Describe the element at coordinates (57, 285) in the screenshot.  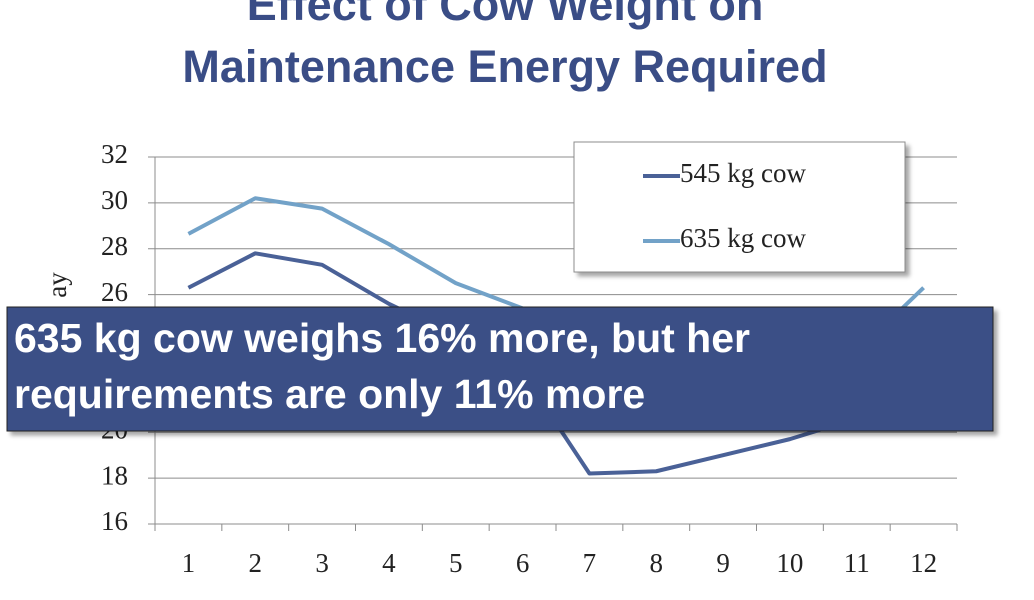
I see `y-axis-label: ay` at that location.